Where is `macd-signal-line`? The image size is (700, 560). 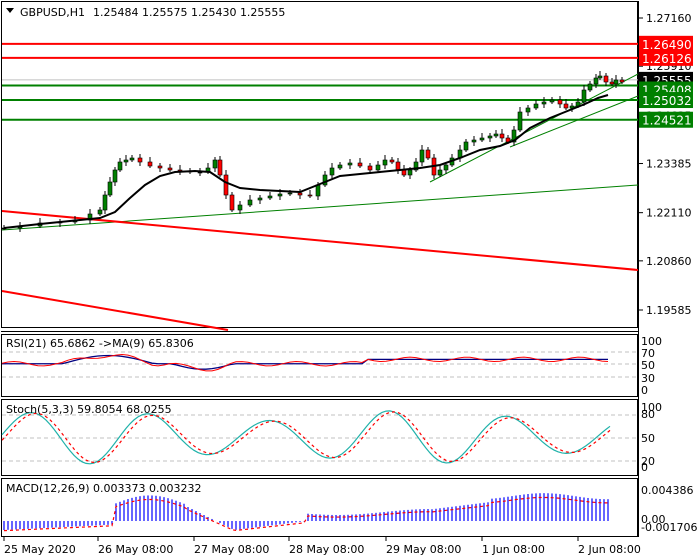
macd-signal-line is located at coordinates (306, 514).